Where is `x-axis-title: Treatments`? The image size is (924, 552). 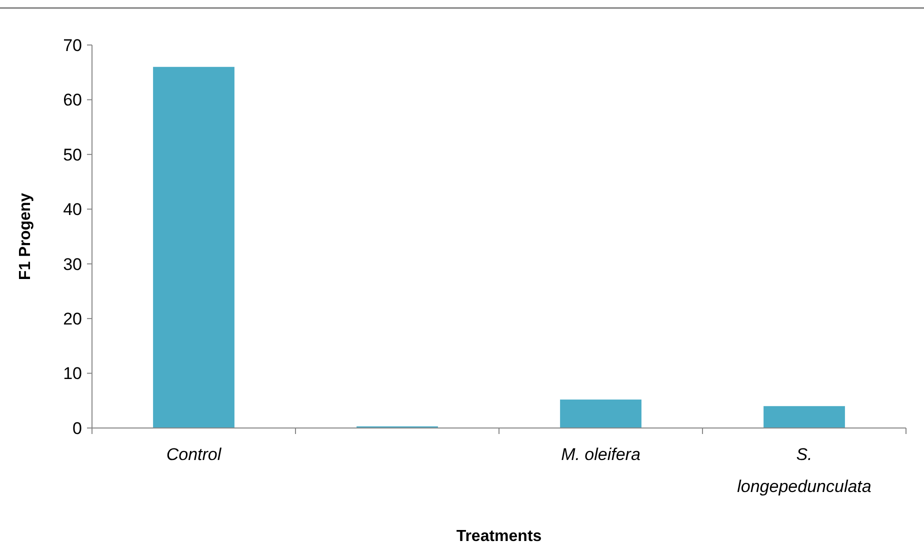
x-axis-title: Treatments is located at coordinates (499, 536).